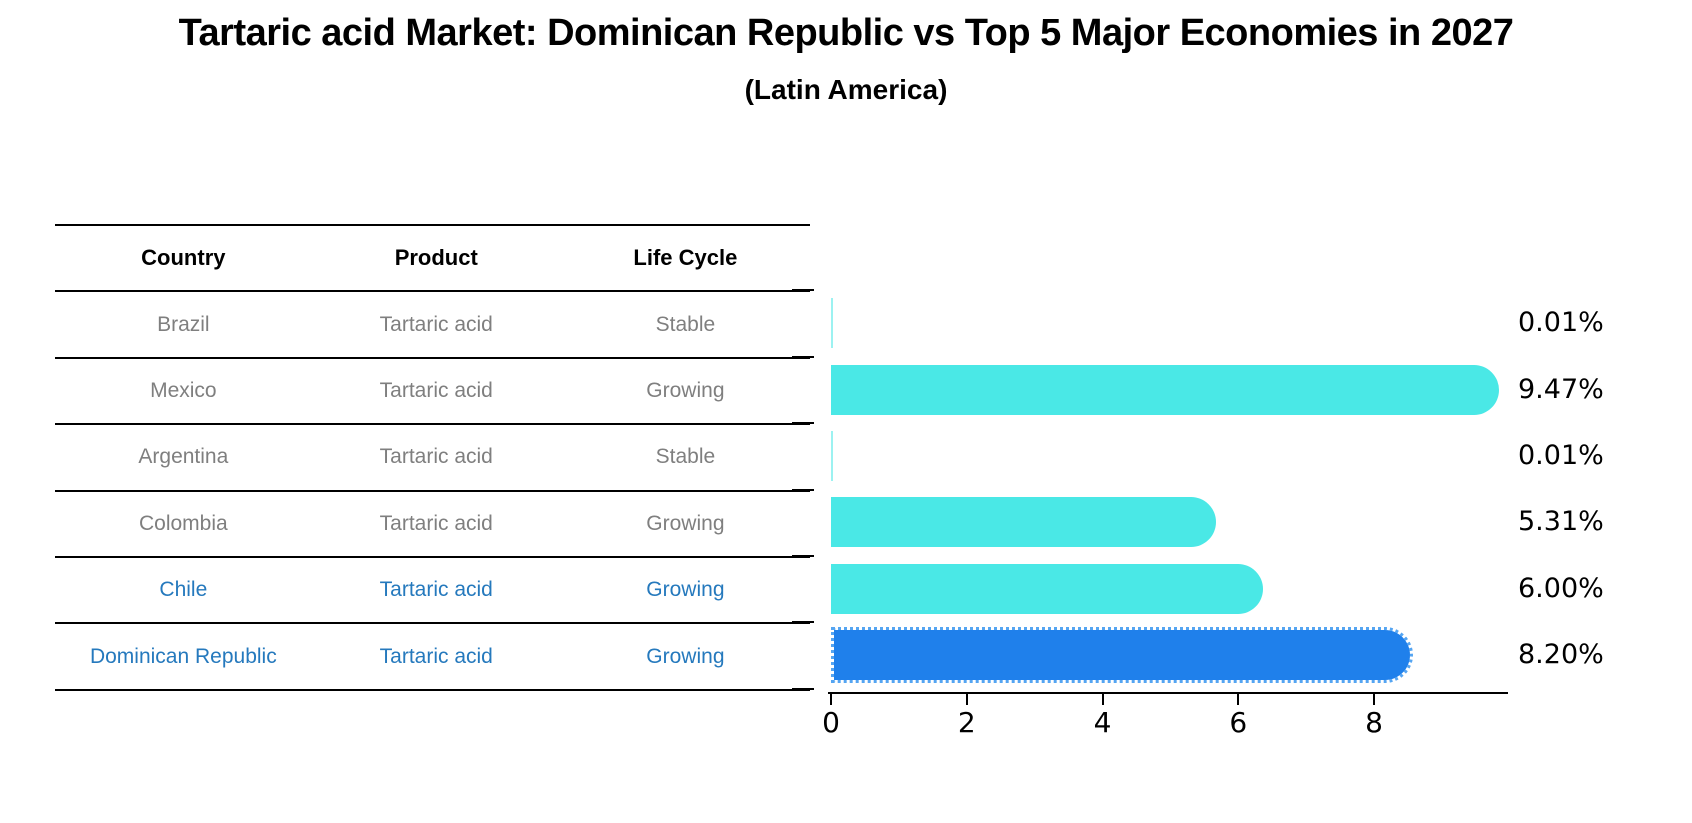  What do you see at coordinates (183, 457) in the screenshot?
I see `table-cell-country: Argentina` at bounding box center [183, 457].